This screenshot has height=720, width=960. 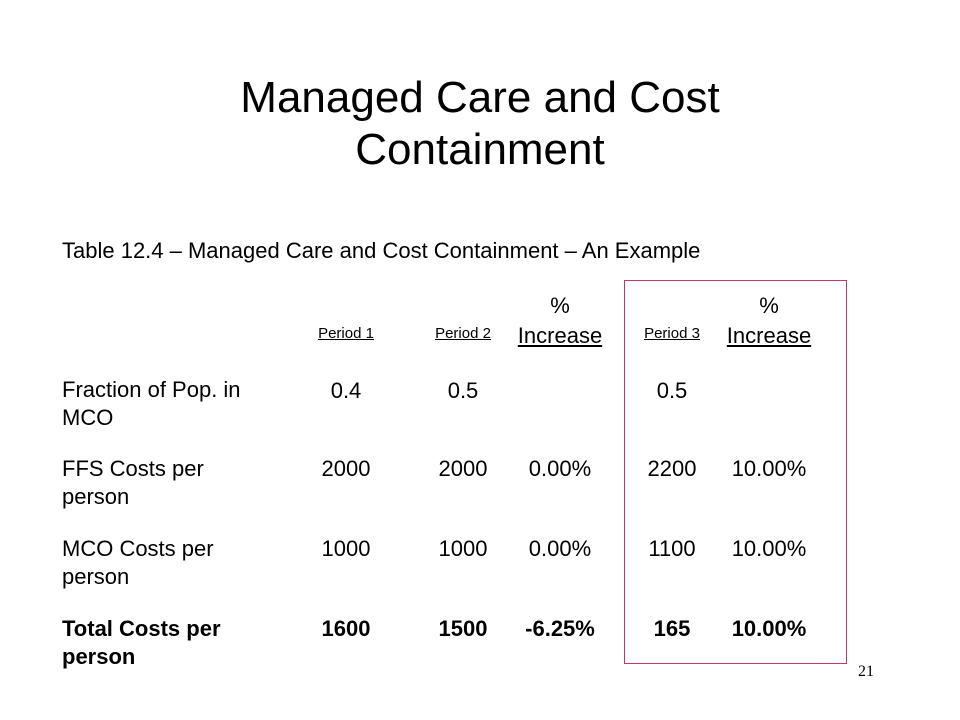 What do you see at coordinates (769, 335) in the screenshot?
I see `header-pct-word-2: Increase` at bounding box center [769, 335].